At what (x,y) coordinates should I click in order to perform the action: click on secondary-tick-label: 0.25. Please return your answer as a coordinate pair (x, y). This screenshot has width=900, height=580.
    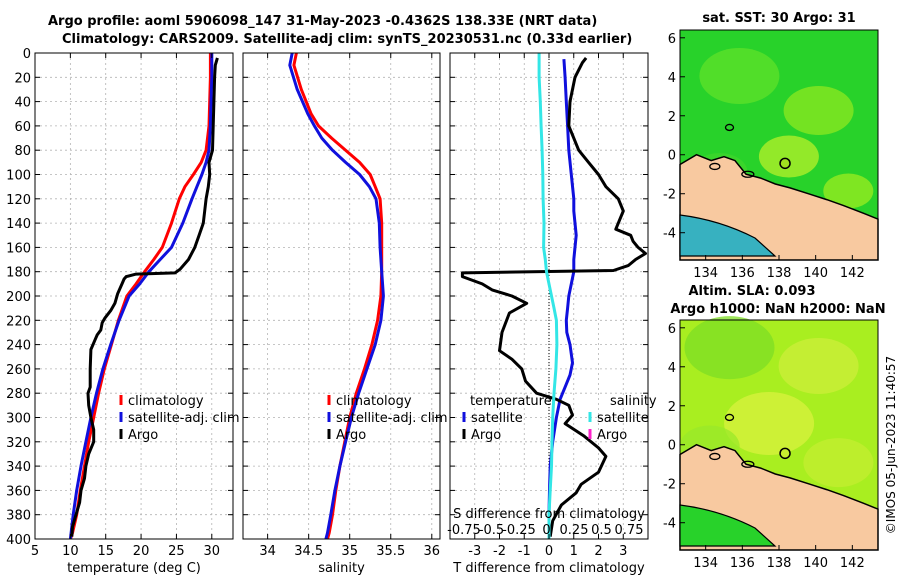
    Looking at the image, I should click on (574, 530).